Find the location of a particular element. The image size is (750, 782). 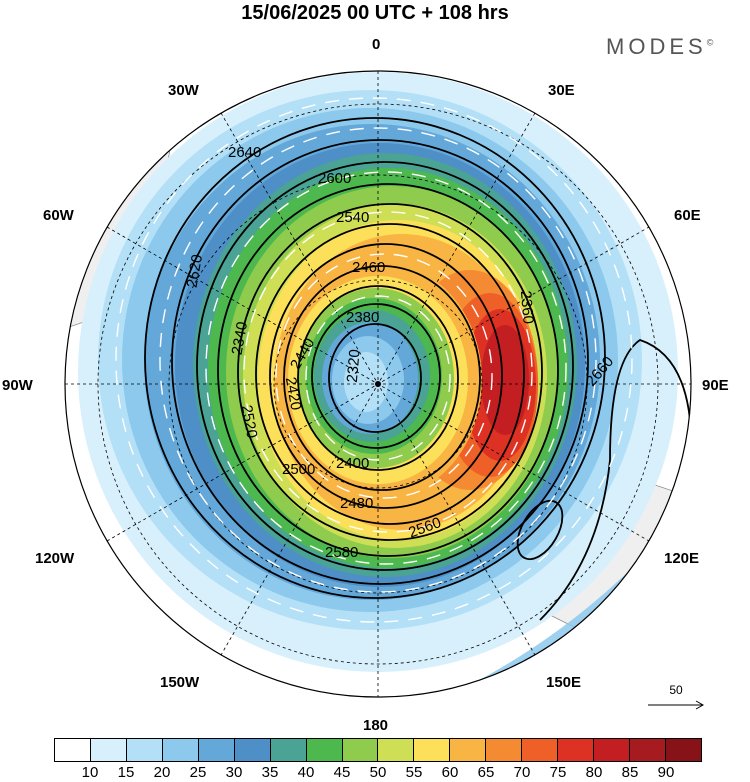

colorbar-tick-label: 70 is located at coordinates (522, 772).